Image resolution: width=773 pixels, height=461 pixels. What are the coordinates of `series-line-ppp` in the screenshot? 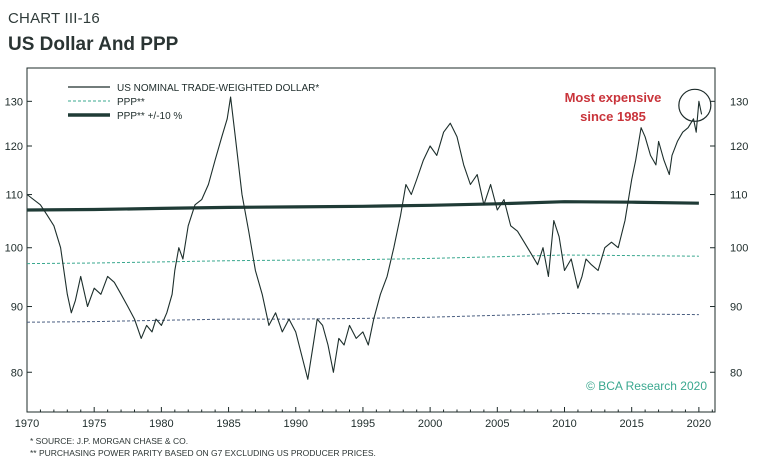 It's located at (362, 259).